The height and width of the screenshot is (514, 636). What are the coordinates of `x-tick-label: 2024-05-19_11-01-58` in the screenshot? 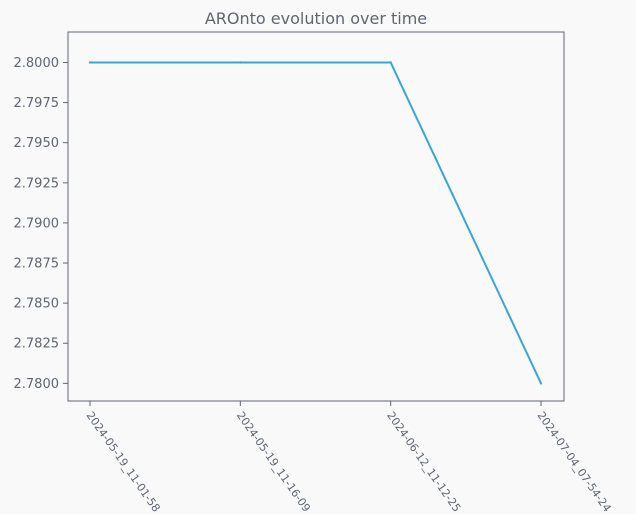 It's located at (123, 461).